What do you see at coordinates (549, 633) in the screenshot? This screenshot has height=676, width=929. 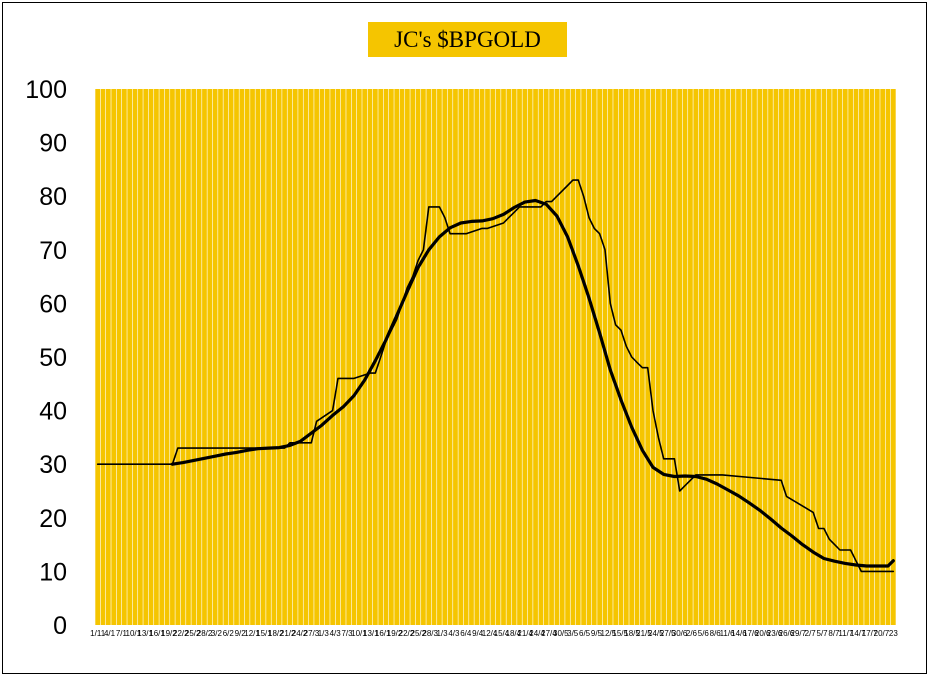 I see `x-tick-label: 27/4` at bounding box center [549, 633].